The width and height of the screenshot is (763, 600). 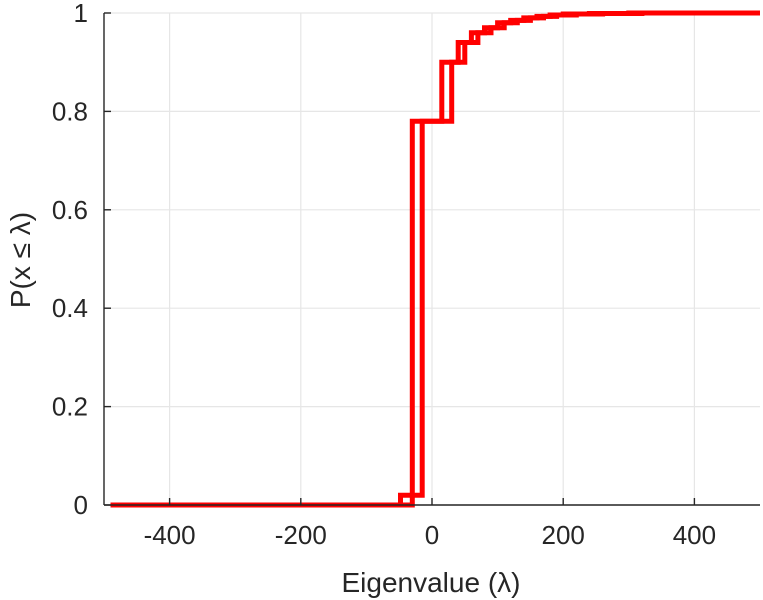 I want to click on x-tick-label: 0, so click(x=432, y=535).